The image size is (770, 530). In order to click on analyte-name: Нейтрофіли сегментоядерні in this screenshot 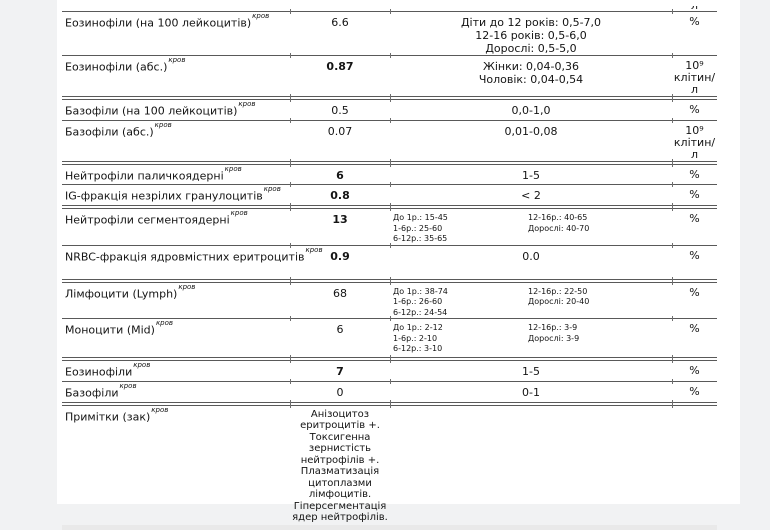, I will do `click(147, 220)`.